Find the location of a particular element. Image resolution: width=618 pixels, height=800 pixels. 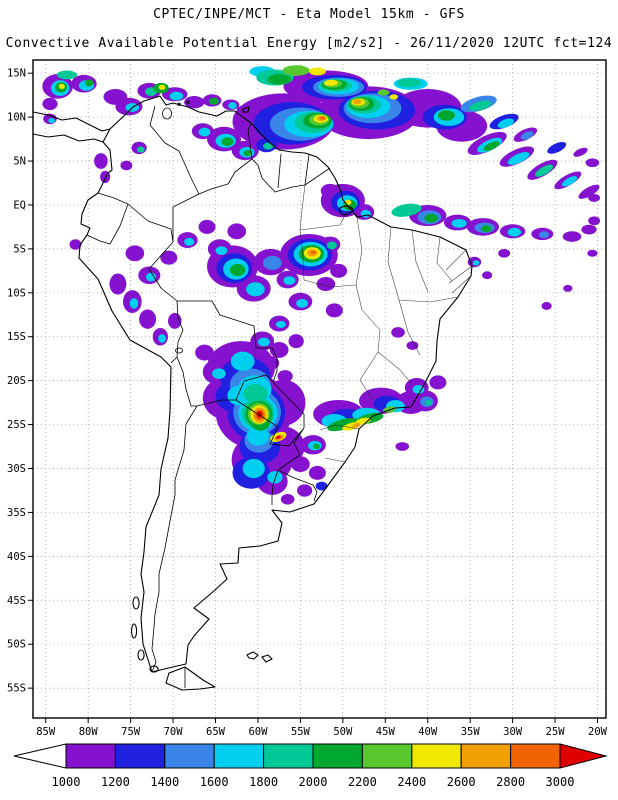

lat-tick-label: 5S is located at coordinates (19, 249).